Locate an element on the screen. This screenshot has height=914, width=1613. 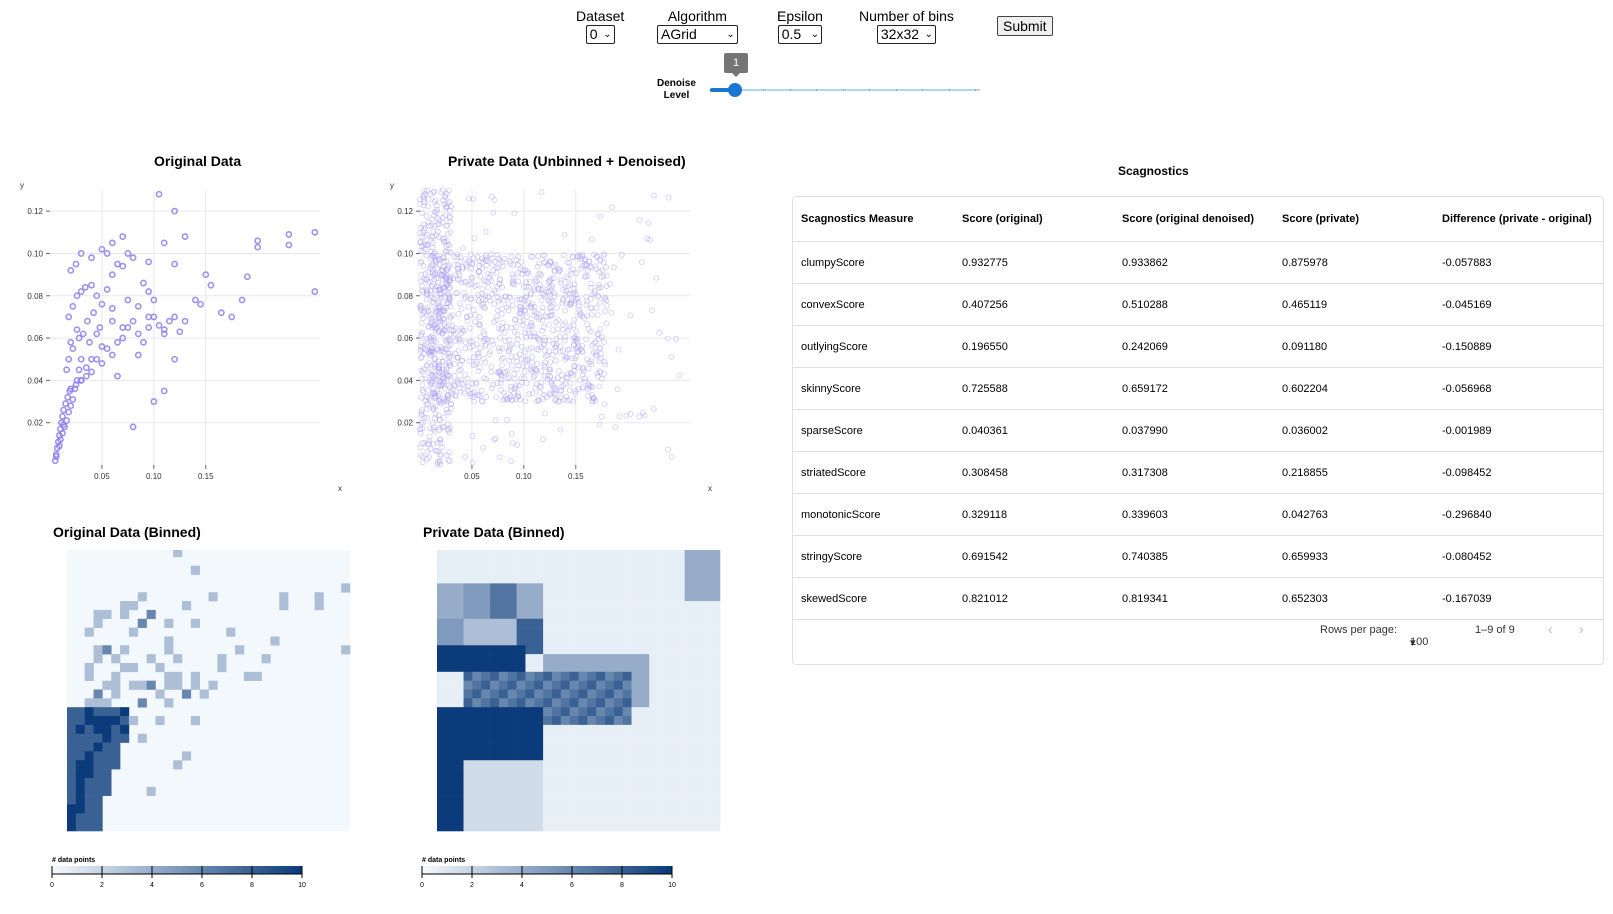
denoise-slider-thumb is located at coordinates (735, 90).